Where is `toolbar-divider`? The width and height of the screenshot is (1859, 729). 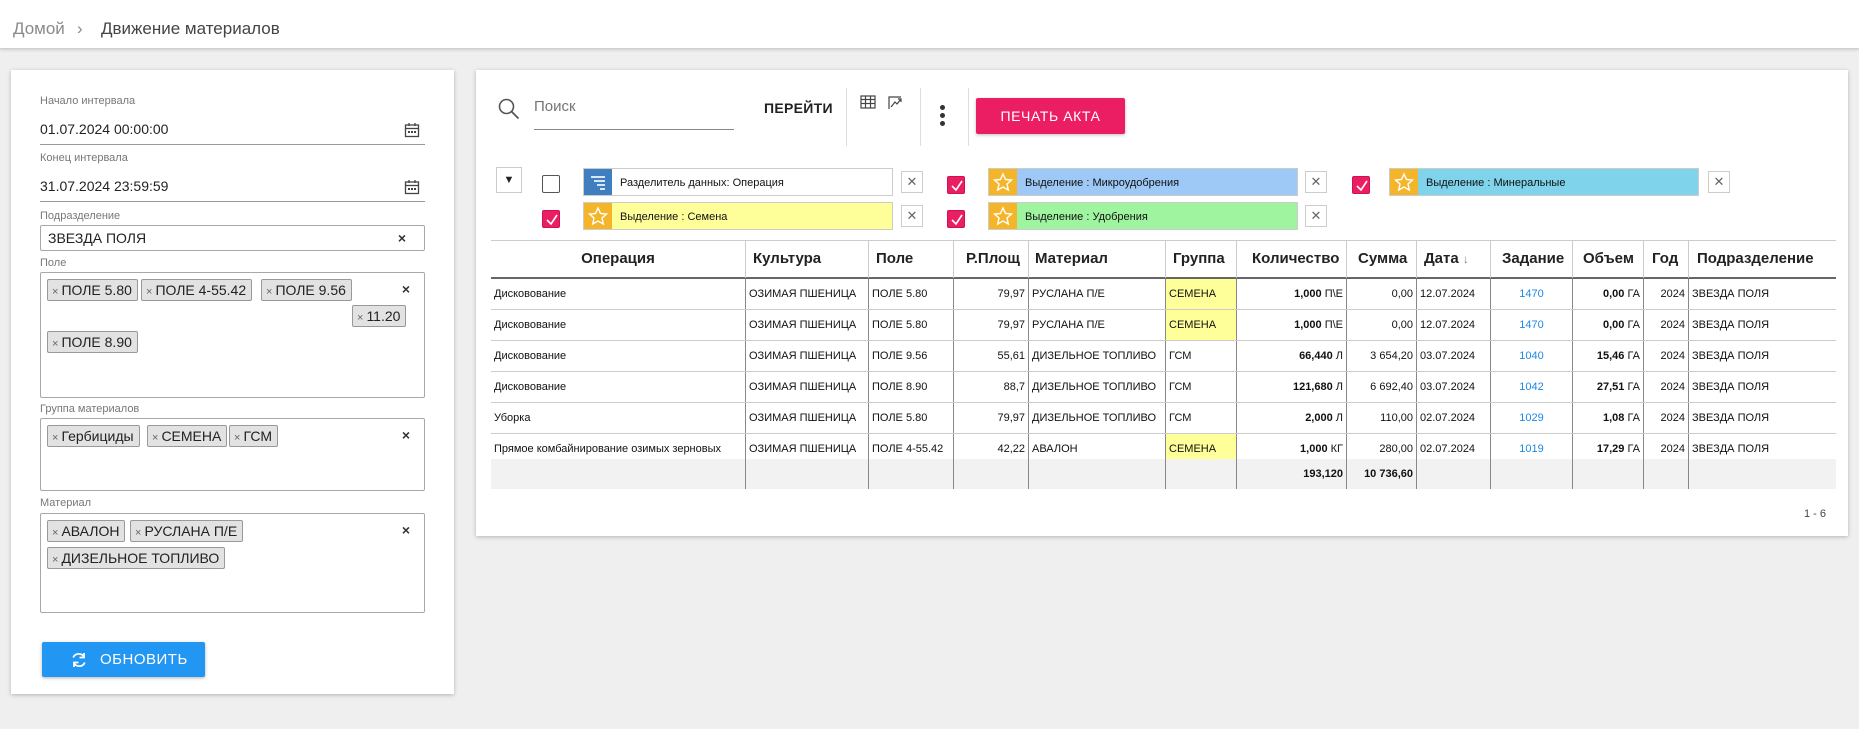 toolbar-divider is located at coordinates (968, 117).